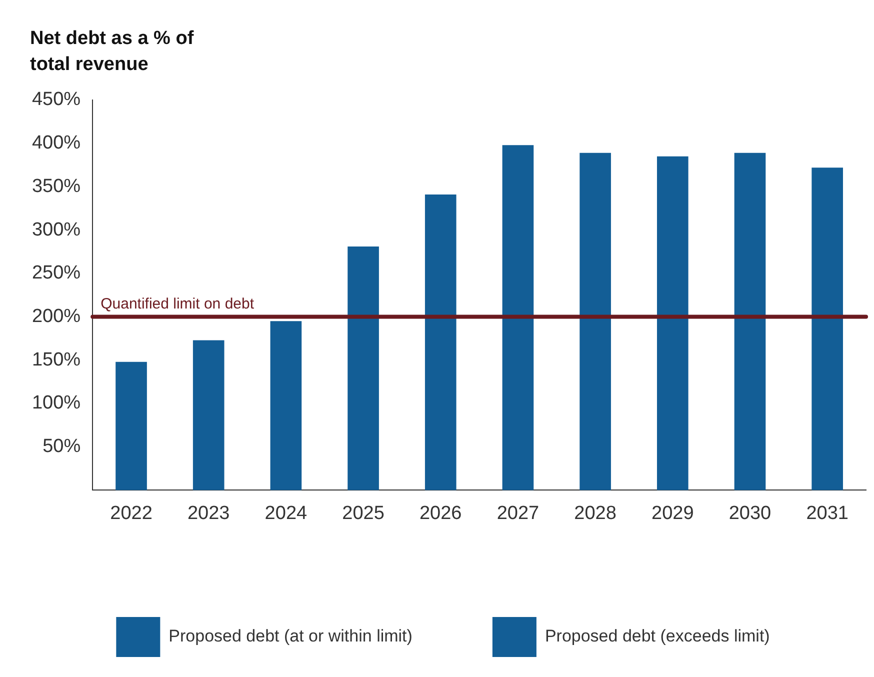  What do you see at coordinates (657, 636) in the screenshot?
I see `legend-label: Proposed debt (exceeds limit)` at bounding box center [657, 636].